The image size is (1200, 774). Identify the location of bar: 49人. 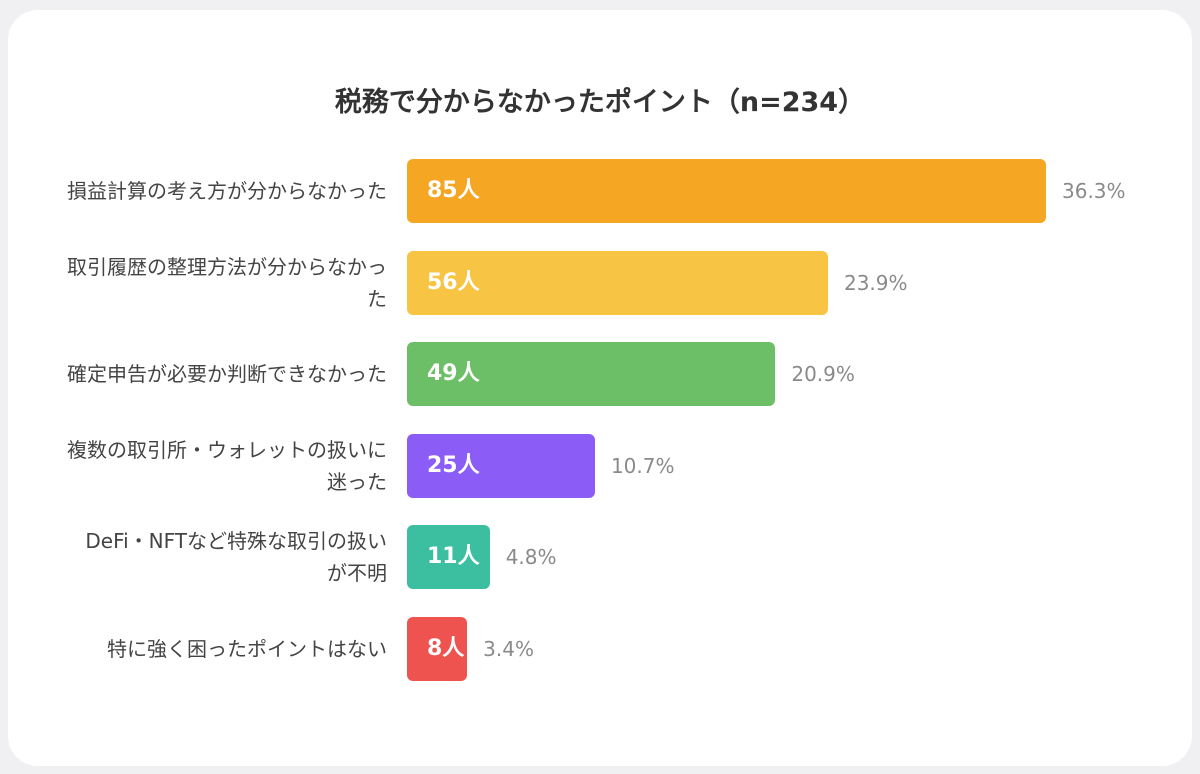
(591, 374).